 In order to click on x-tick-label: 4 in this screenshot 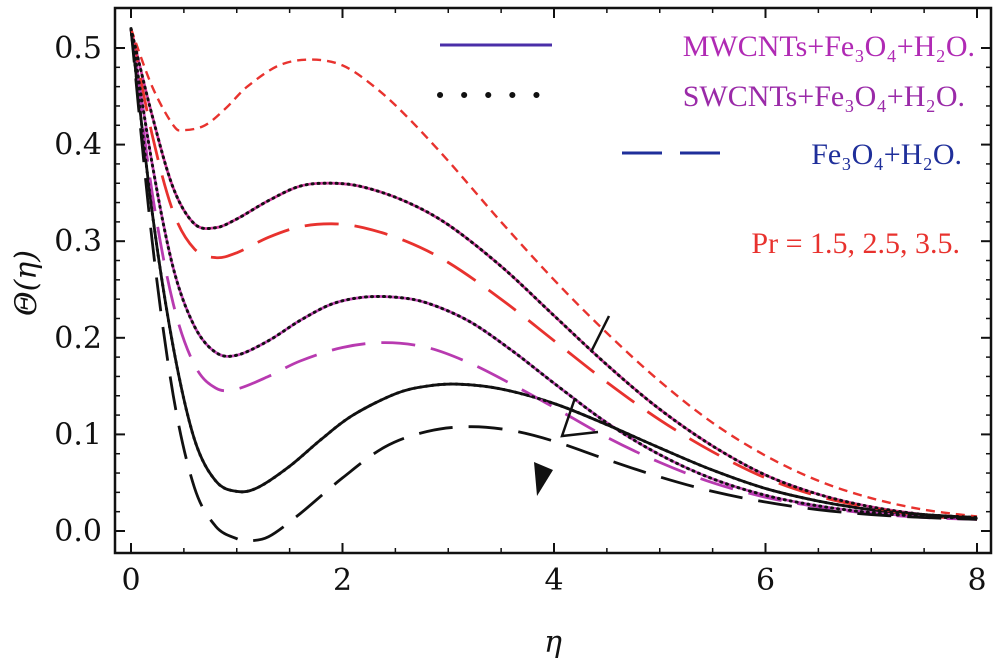, I will do `click(553, 580)`.